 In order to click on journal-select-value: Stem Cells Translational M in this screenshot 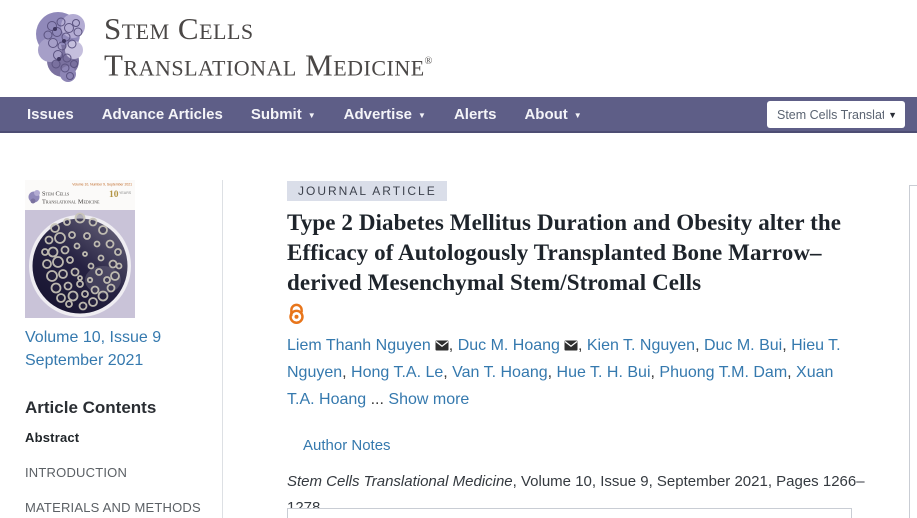, I will do `click(831, 114)`.